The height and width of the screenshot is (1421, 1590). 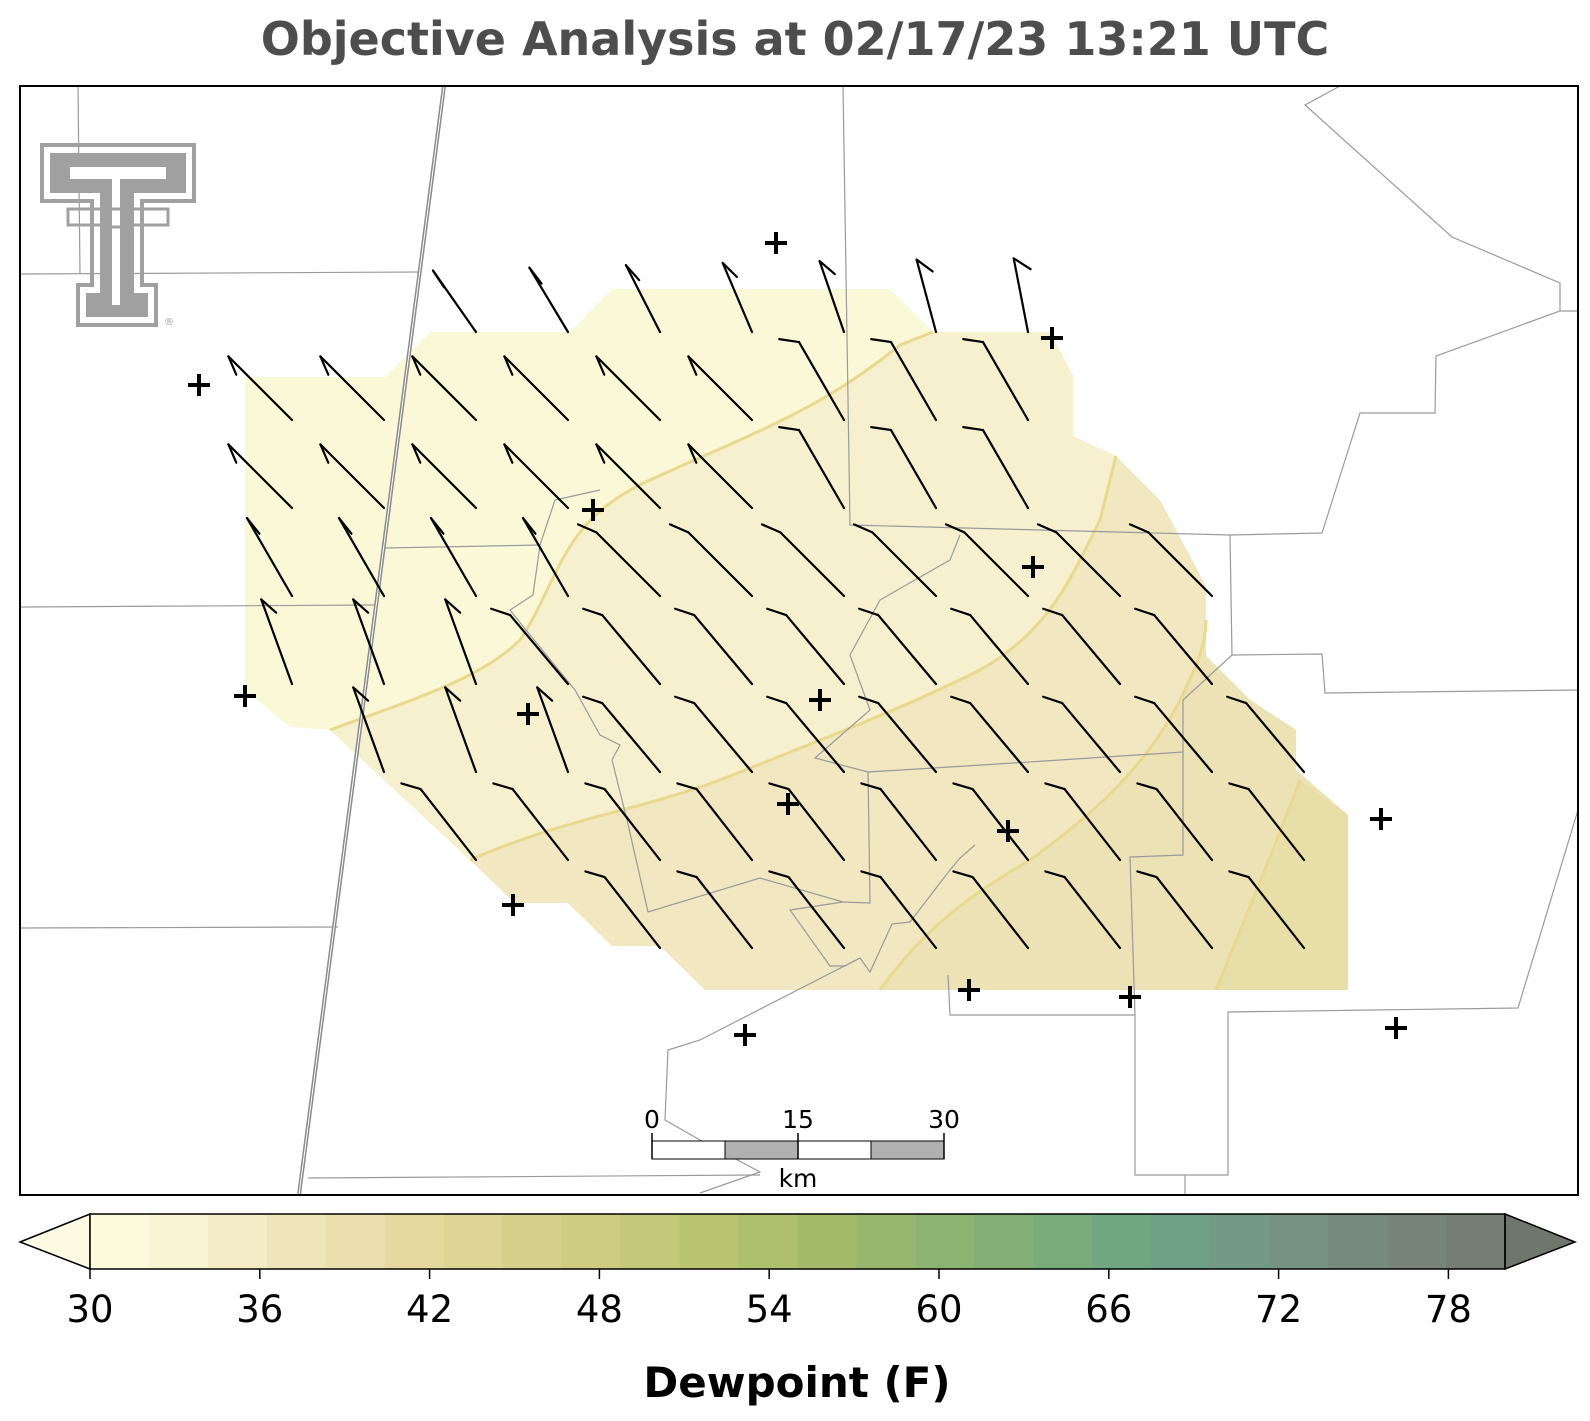 What do you see at coordinates (169, 322) in the screenshot?
I see `registered-mark: ®` at bounding box center [169, 322].